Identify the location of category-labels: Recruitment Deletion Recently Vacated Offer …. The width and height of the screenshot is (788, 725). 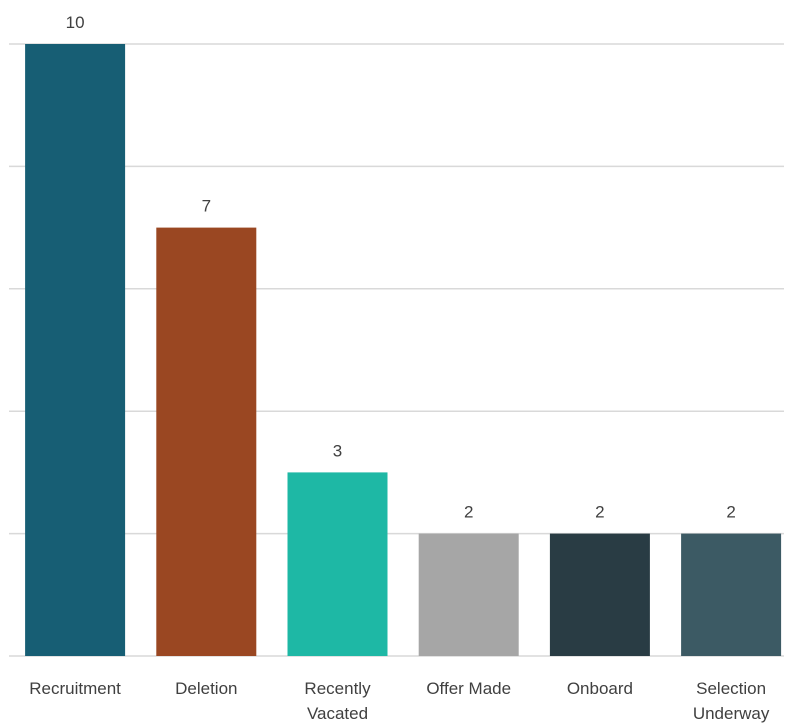
(399, 701).